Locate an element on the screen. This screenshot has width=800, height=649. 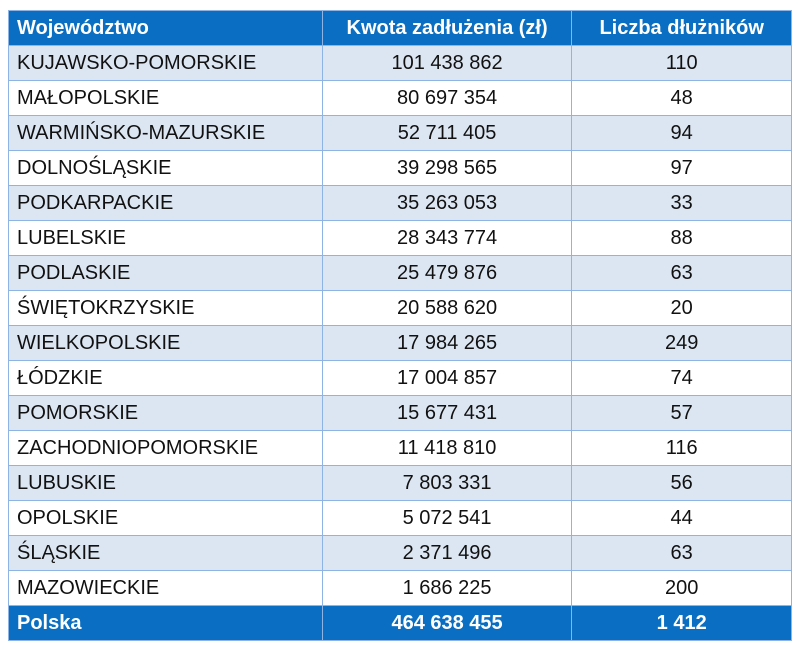
table-row: LUBELSKIE 28 343 774 88 is located at coordinates (400, 238).